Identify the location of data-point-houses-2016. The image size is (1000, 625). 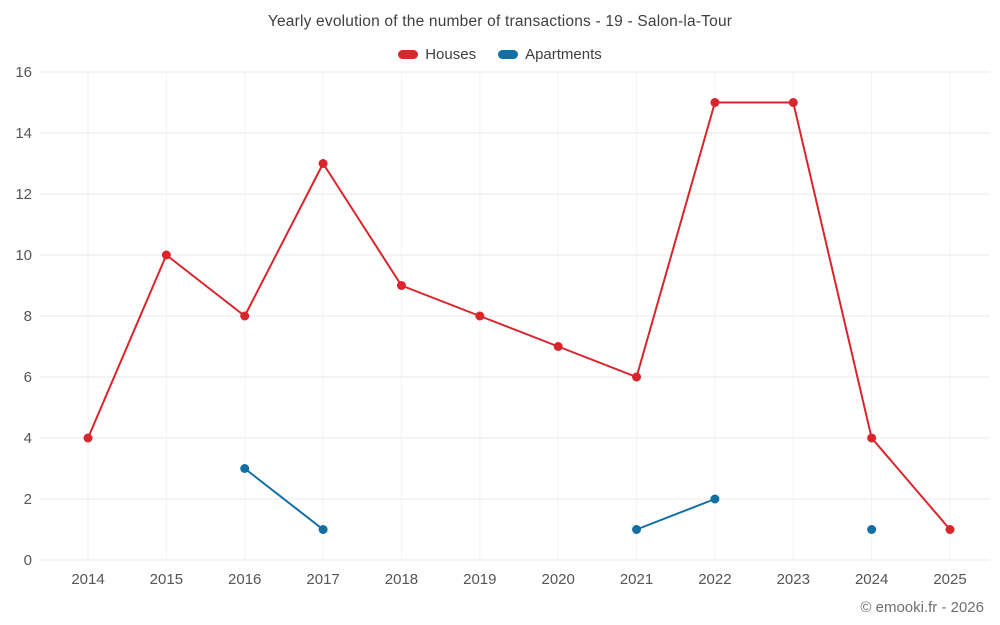
(245, 316).